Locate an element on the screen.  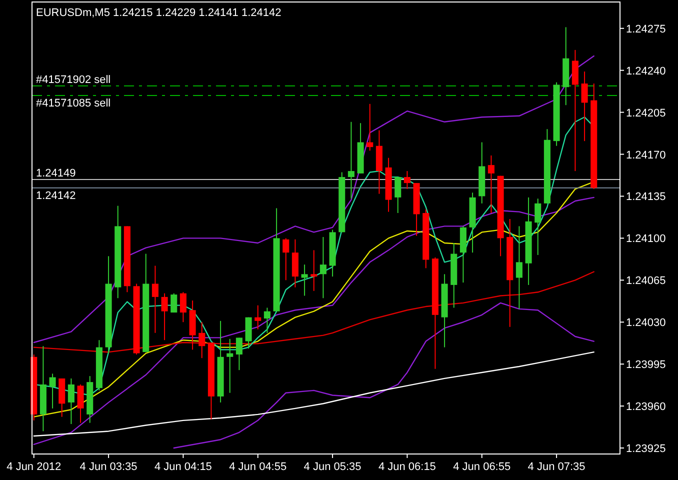
ref-line-label: #41571902 sell is located at coordinates (73, 80).